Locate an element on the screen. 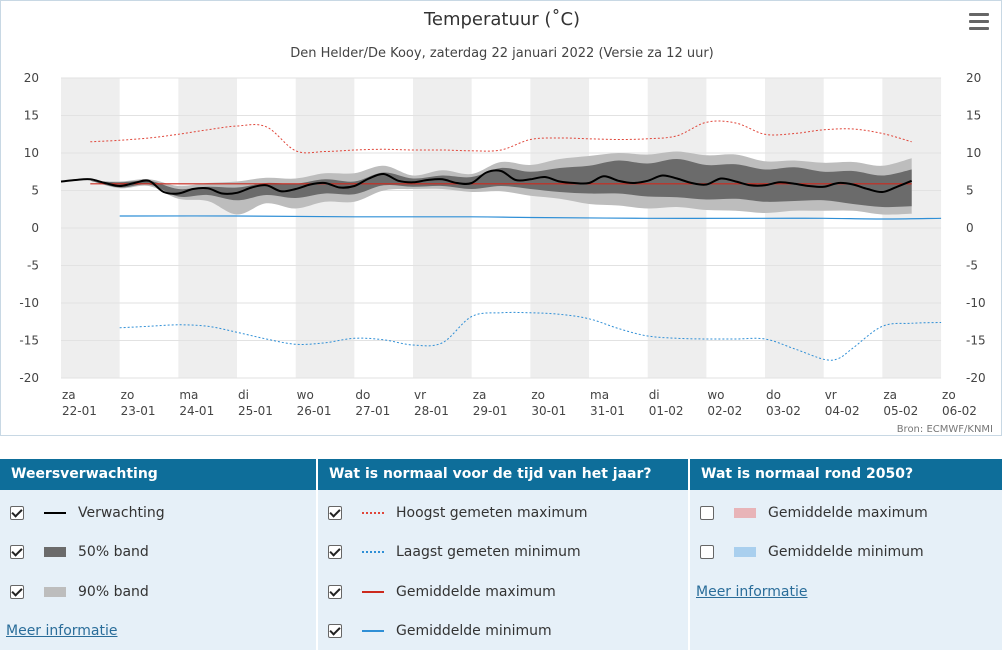 Image resolution: width=1002 pixels, height=650 pixels. xtick-day-06-02: zo is located at coordinates (949, 395).